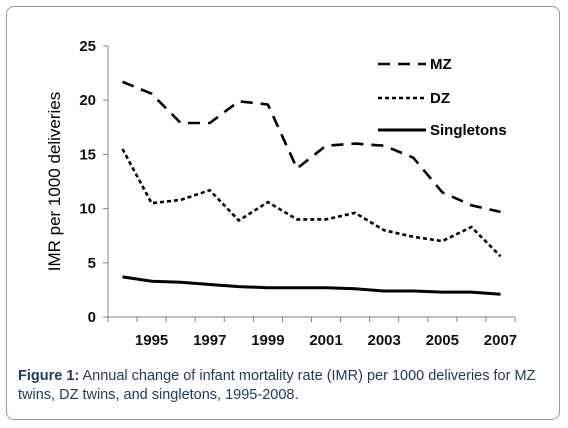  Describe the element at coordinates (209, 340) in the screenshot. I see `x-tick-label: 1997` at that location.